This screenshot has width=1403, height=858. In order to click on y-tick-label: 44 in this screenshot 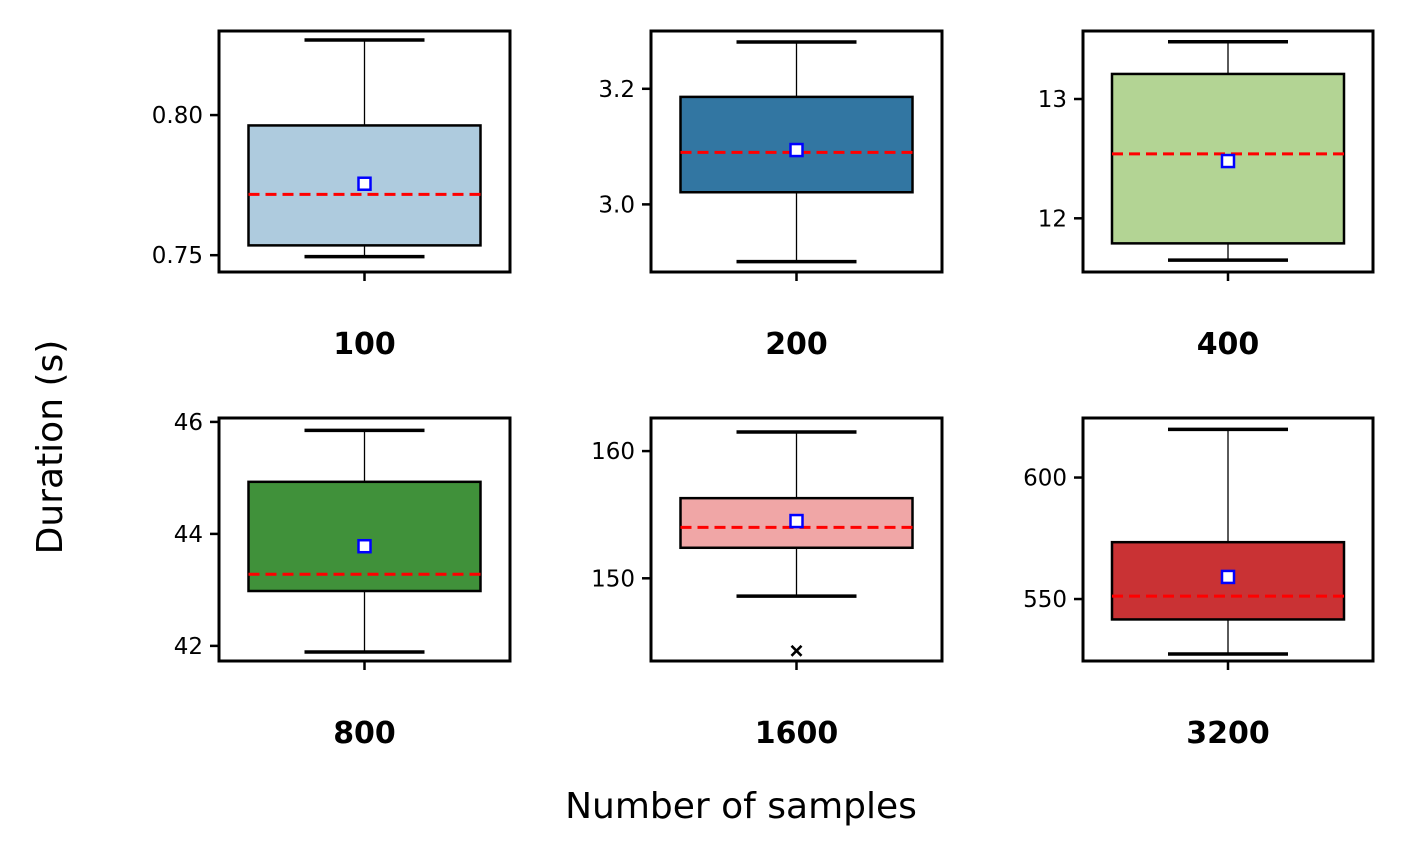, I will do `click(188, 535)`.